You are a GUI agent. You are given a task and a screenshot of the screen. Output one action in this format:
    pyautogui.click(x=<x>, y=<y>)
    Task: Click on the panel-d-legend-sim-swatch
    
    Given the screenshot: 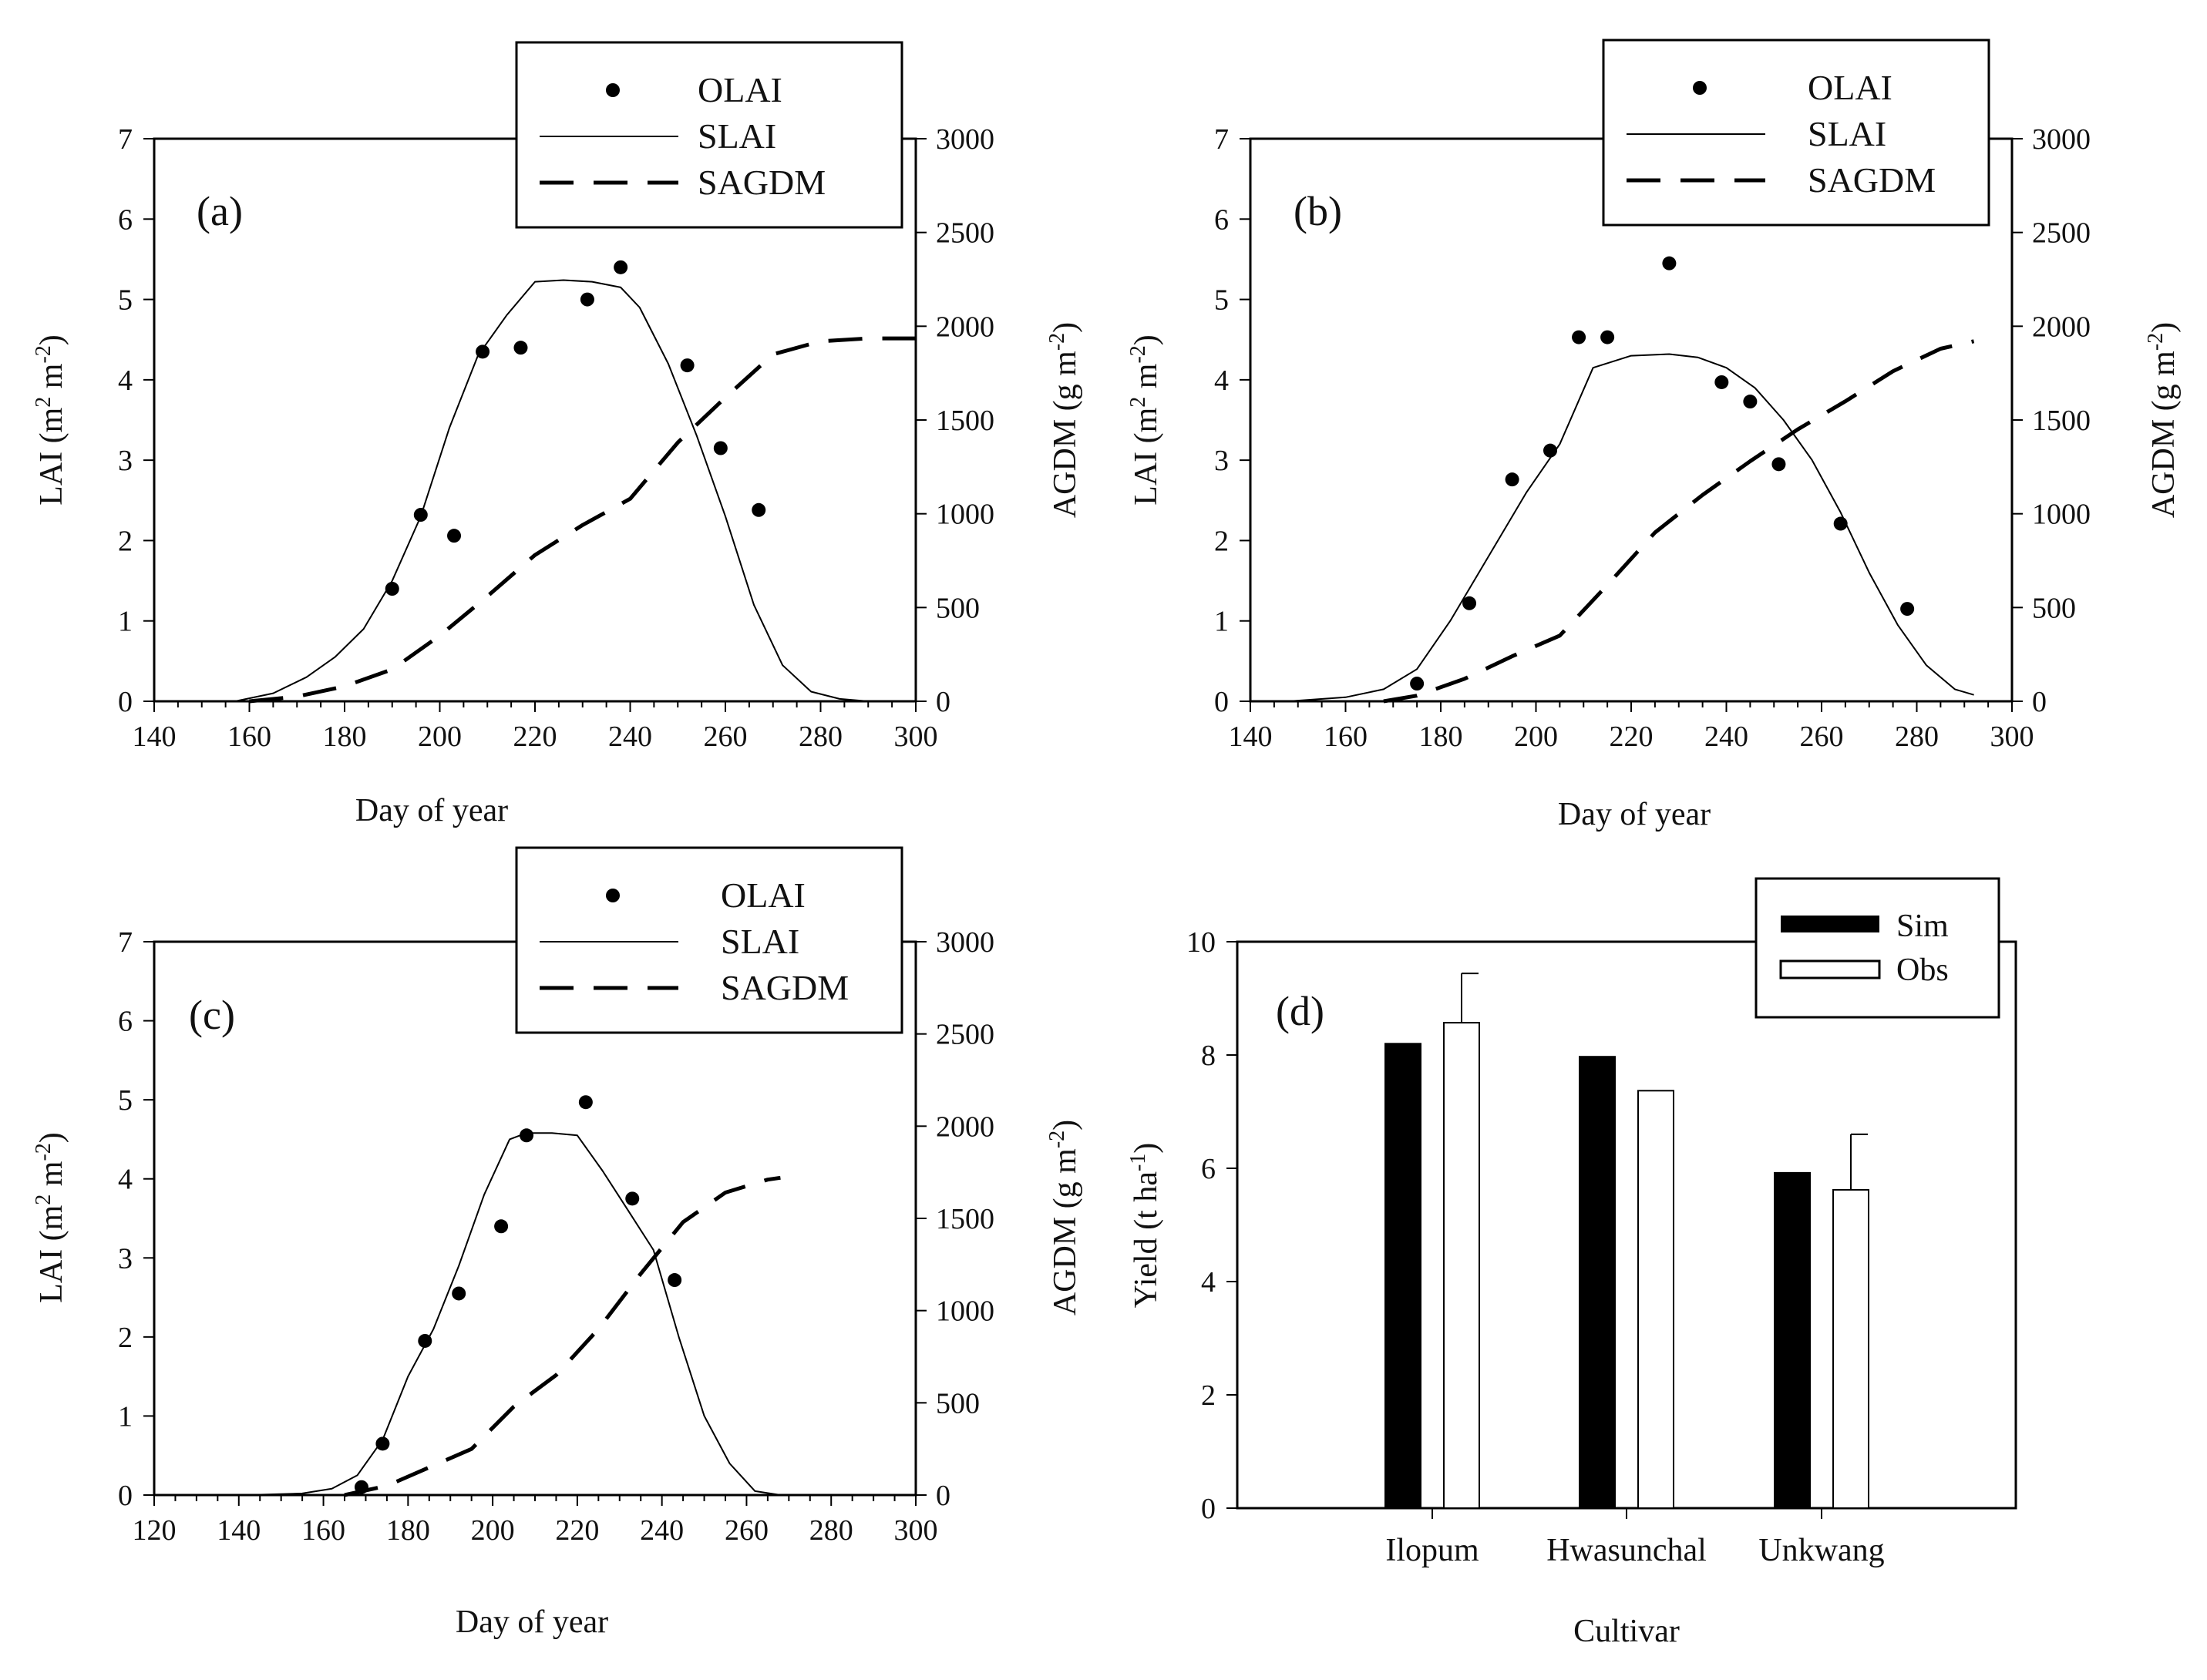 What is the action you would take?
    pyautogui.click(x=1830, y=924)
    